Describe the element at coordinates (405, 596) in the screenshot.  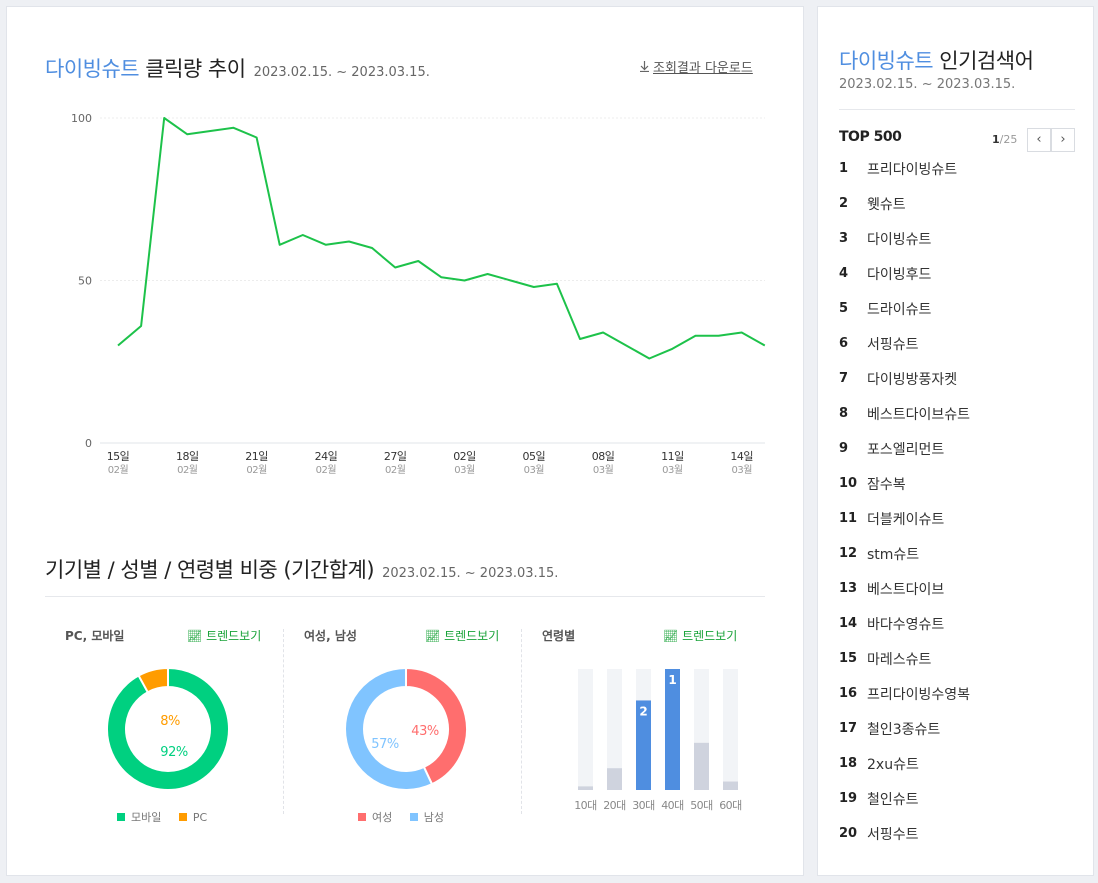
I see `section-divider` at that location.